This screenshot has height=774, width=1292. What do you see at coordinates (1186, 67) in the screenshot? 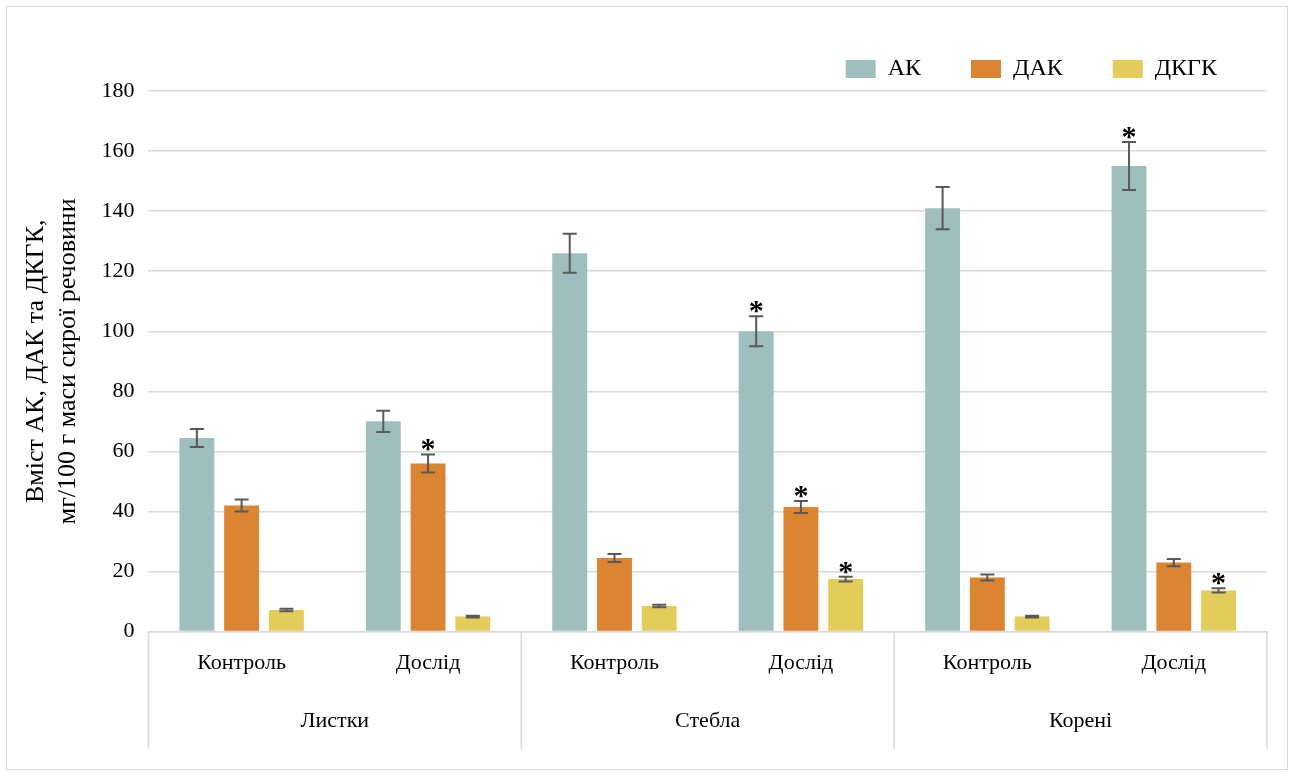
I see `legend-label: ДКГК` at bounding box center [1186, 67].